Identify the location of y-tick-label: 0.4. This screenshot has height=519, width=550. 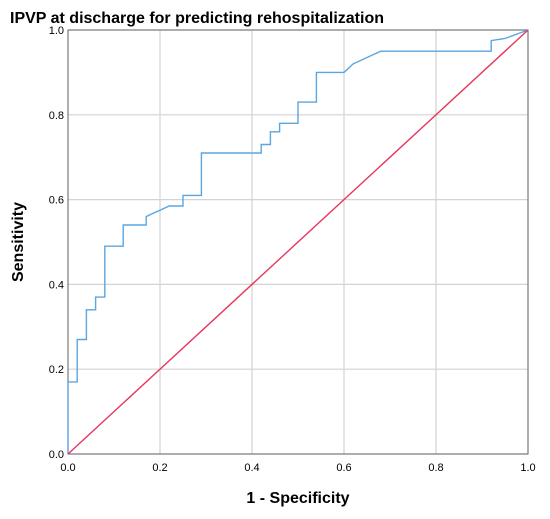
(56, 285).